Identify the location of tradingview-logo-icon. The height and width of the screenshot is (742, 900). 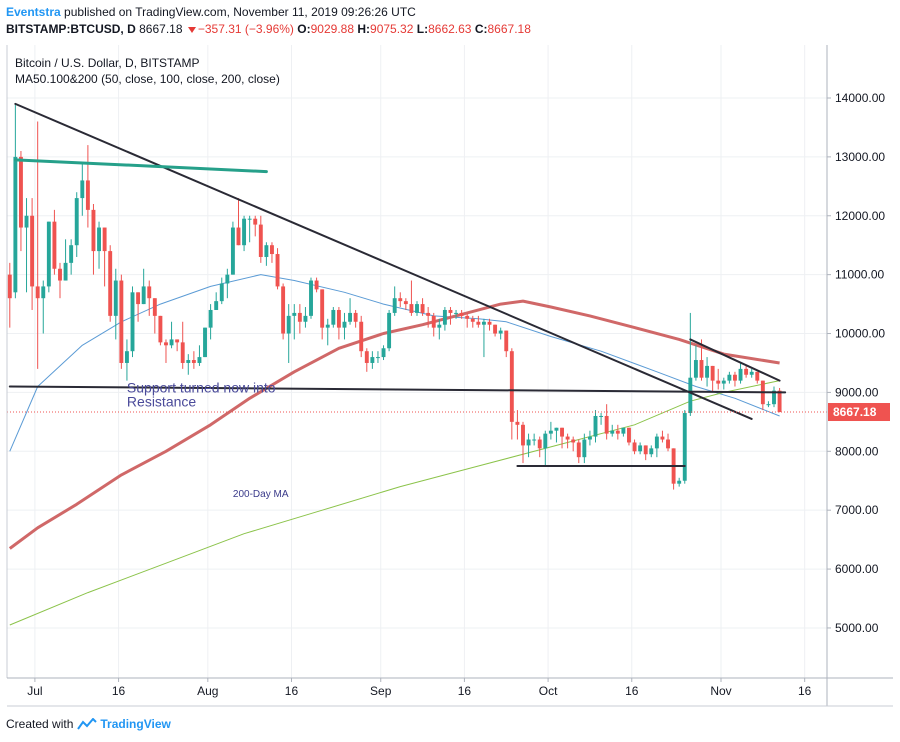
(87, 724).